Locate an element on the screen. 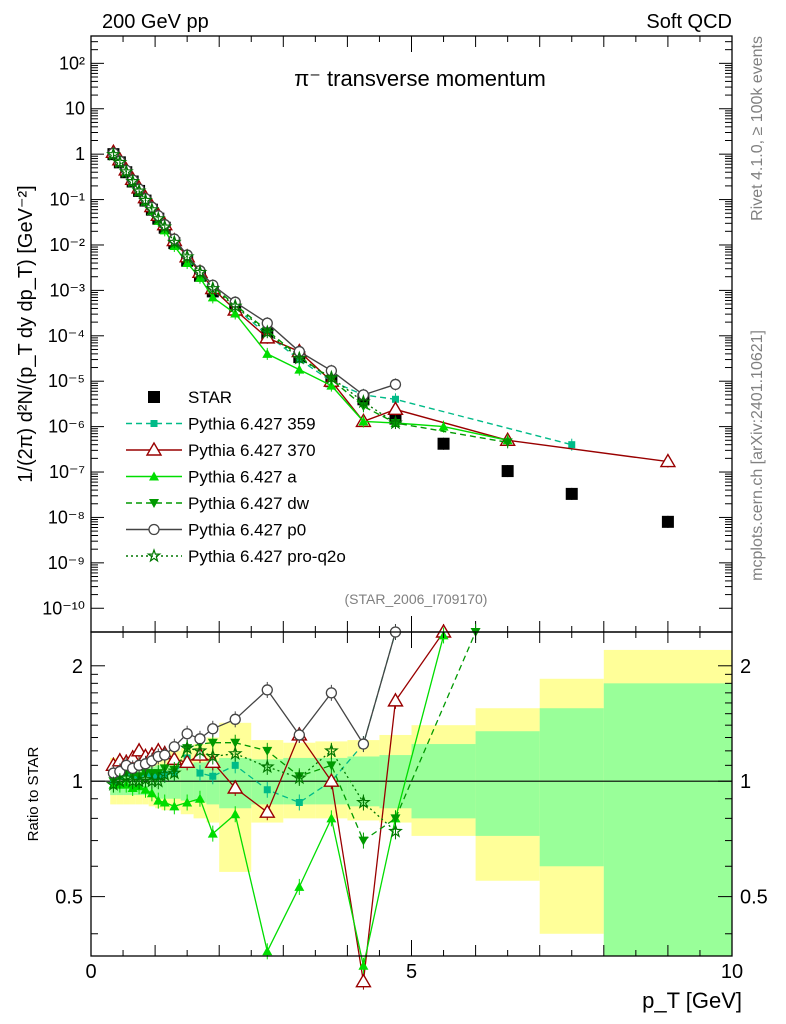 The width and height of the screenshot is (786, 1024). main-ytick-label-3: 10⁻⁷ is located at coordinates (67, 472).